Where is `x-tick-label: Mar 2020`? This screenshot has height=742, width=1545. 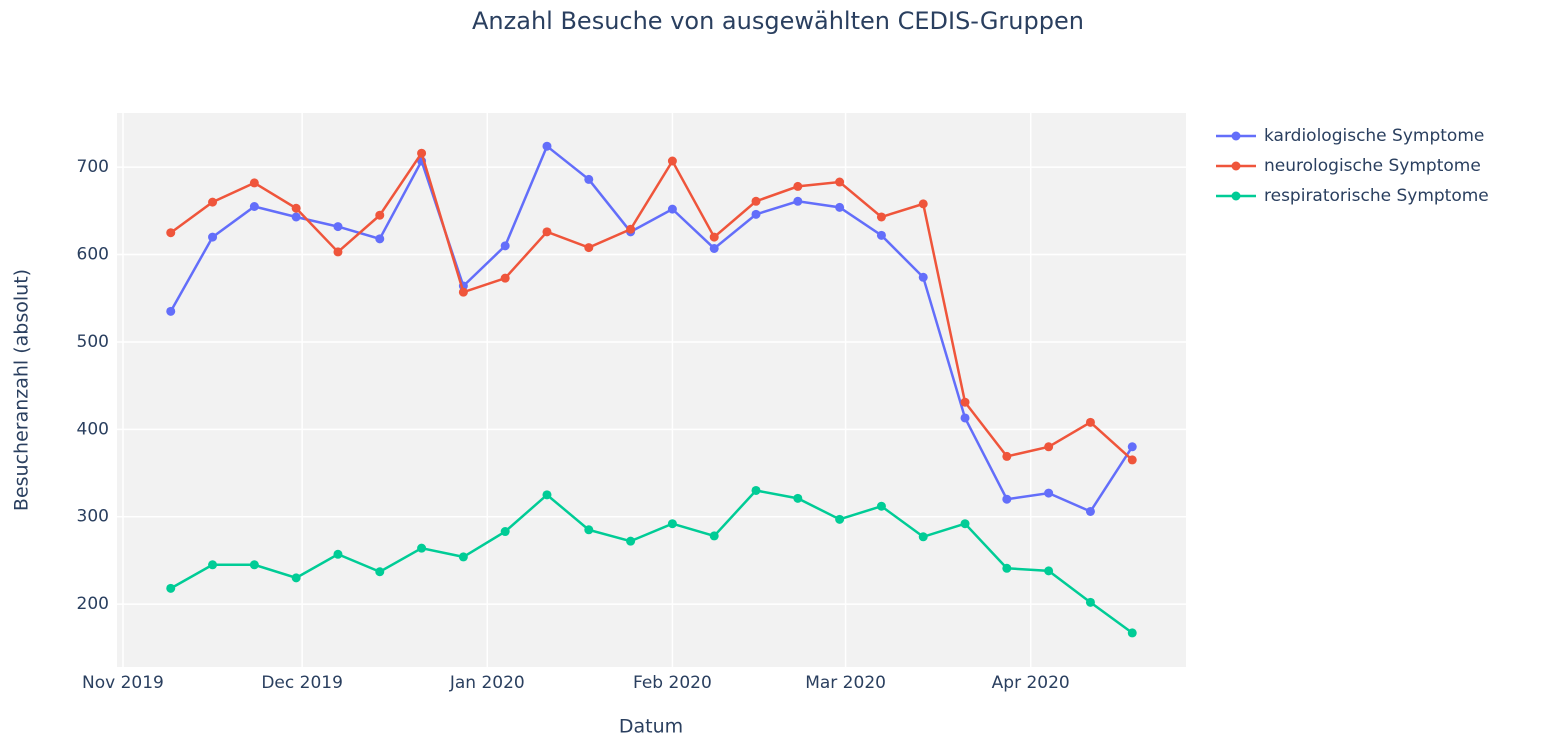
x-tick-label: Mar 2020 is located at coordinates (845, 683).